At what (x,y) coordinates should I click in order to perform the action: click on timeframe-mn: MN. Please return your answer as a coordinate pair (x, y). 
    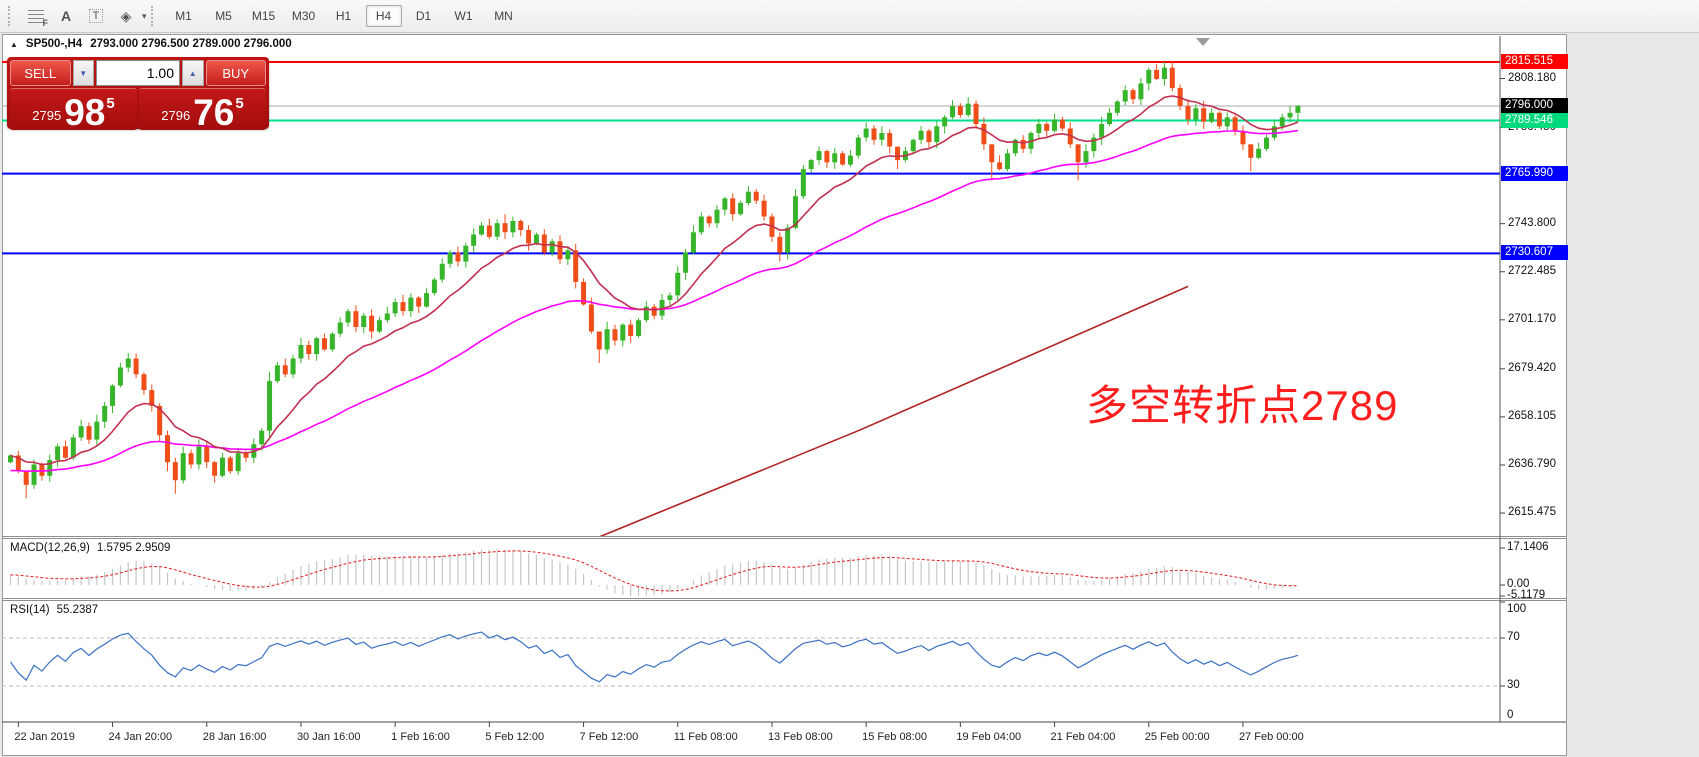
    Looking at the image, I should click on (503, 16).